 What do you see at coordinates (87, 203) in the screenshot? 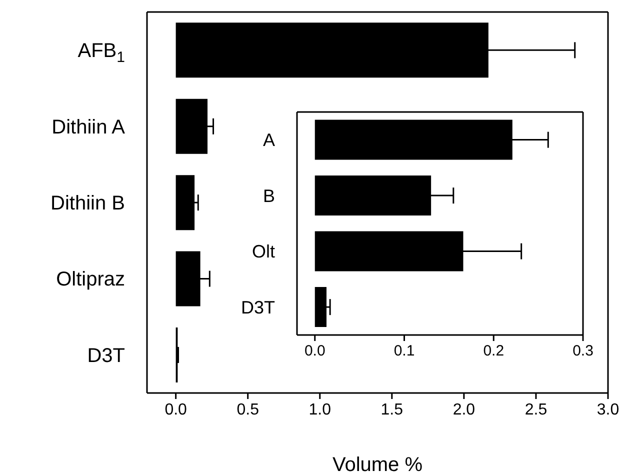
I see `y-tick-label: Dithiin B` at bounding box center [87, 203].